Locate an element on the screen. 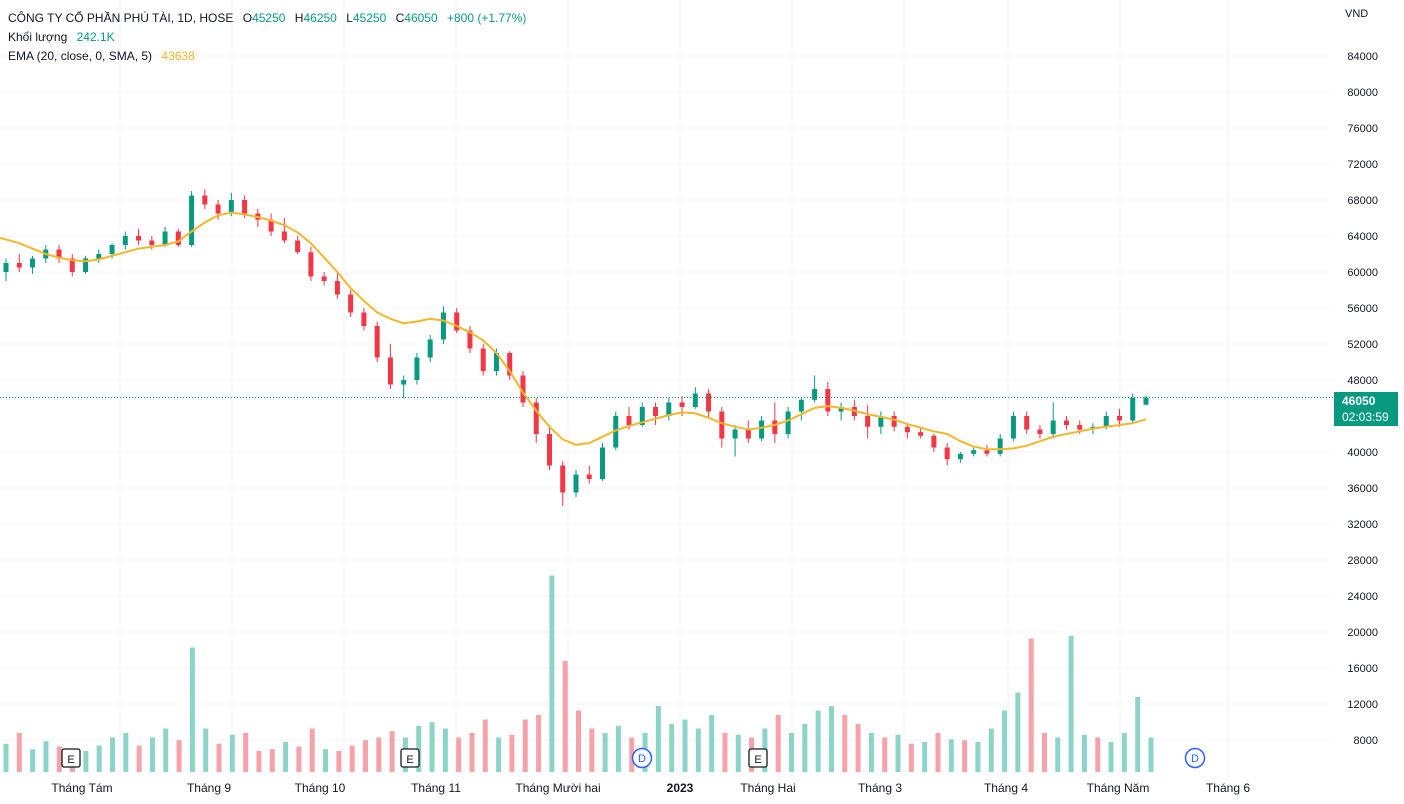 This screenshot has width=1404, height=804. time-tick-label: Tháng 11 is located at coordinates (436, 788).